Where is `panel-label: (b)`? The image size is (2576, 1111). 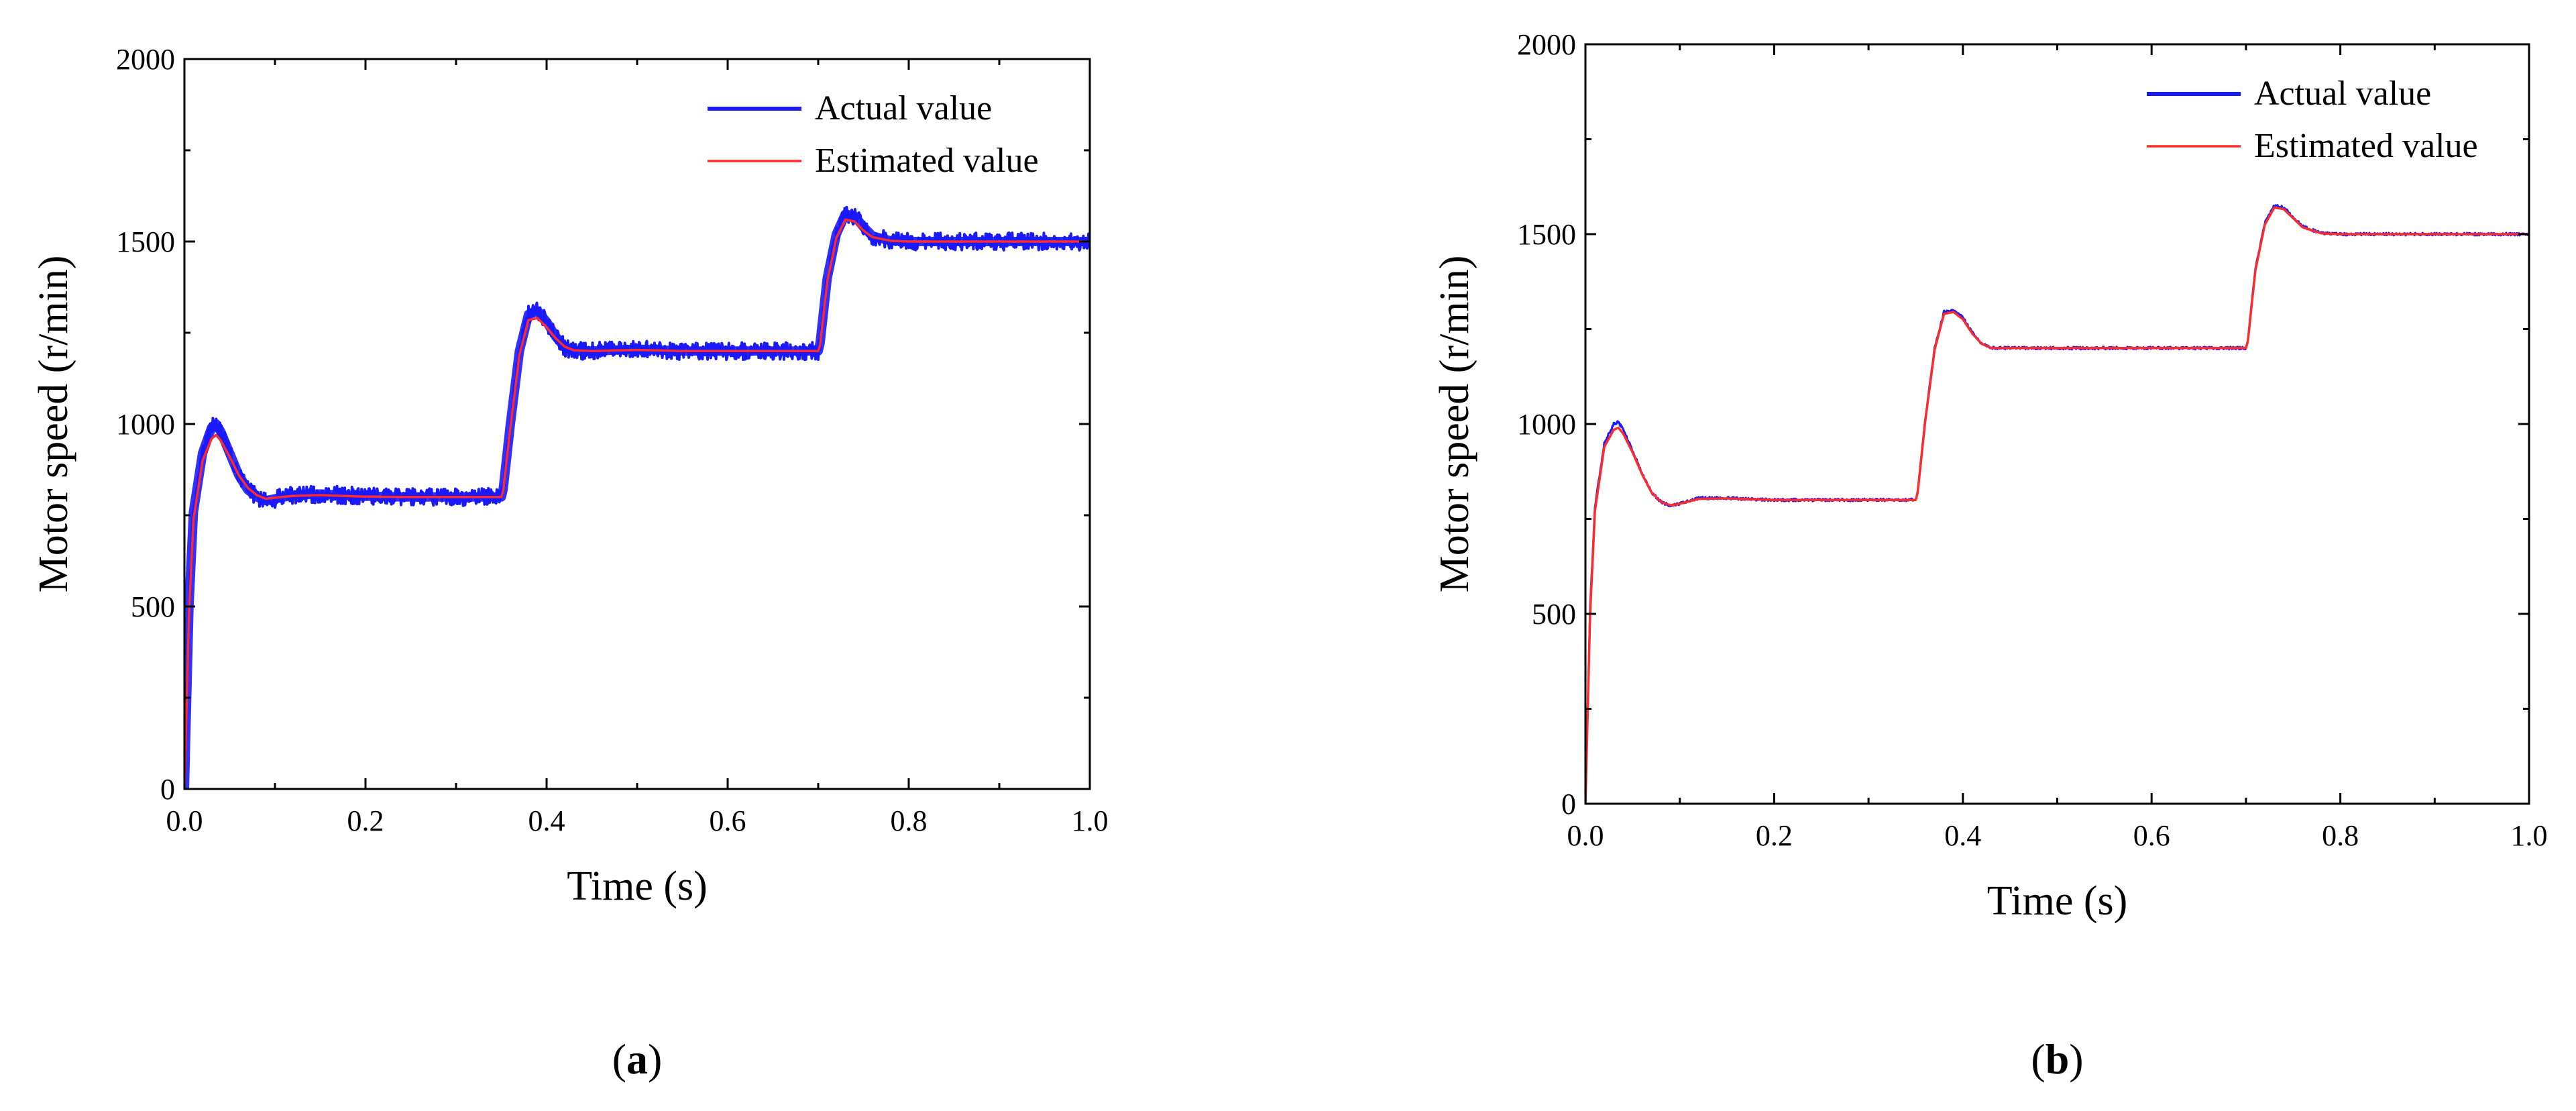 panel-label: (b) is located at coordinates (2057, 1059).